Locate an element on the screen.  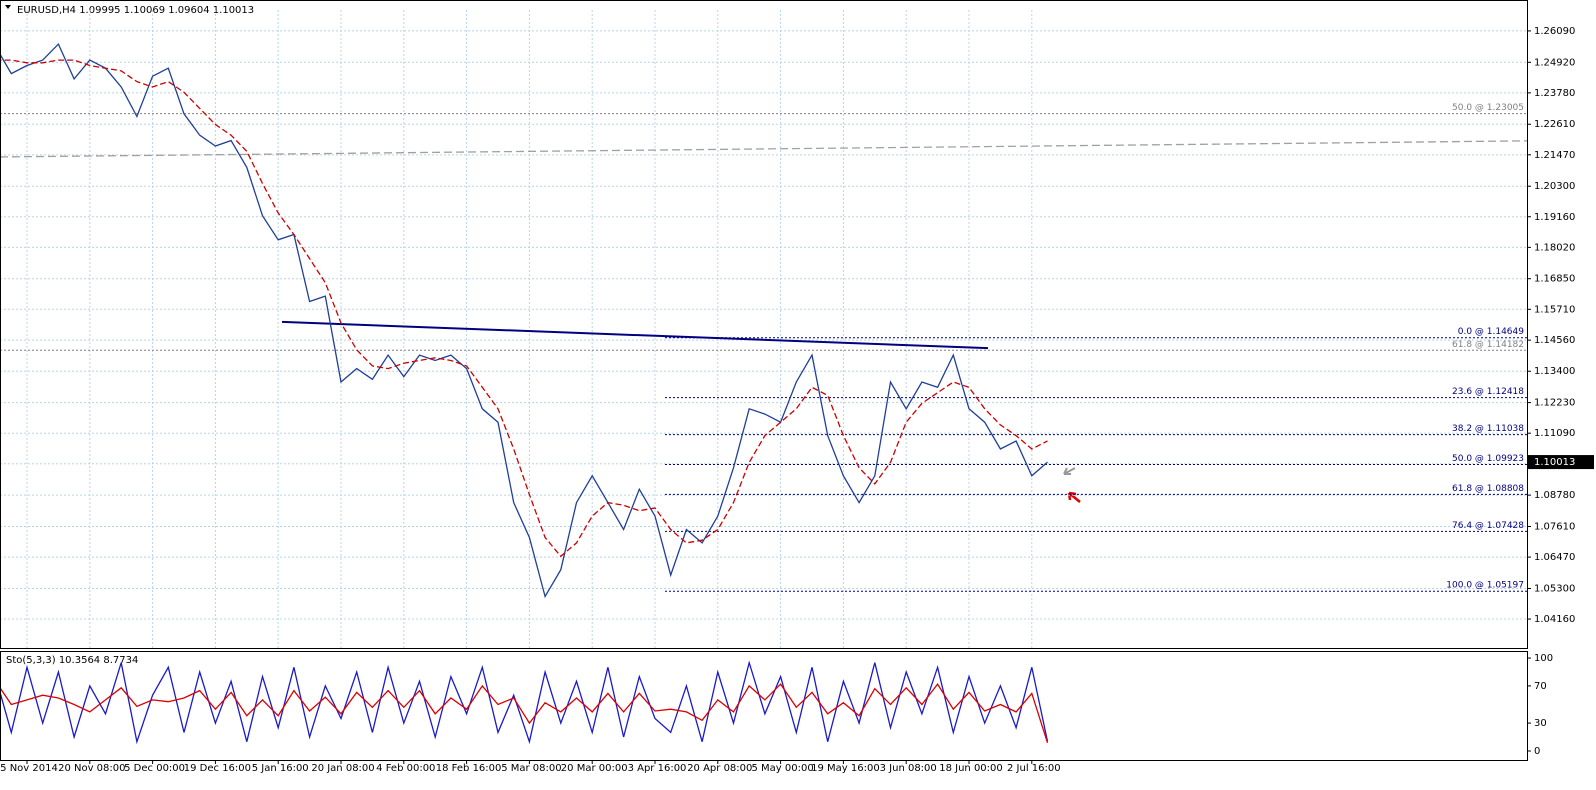
y-tick-label: 1.24920 is located at coordinates (1554, 62).